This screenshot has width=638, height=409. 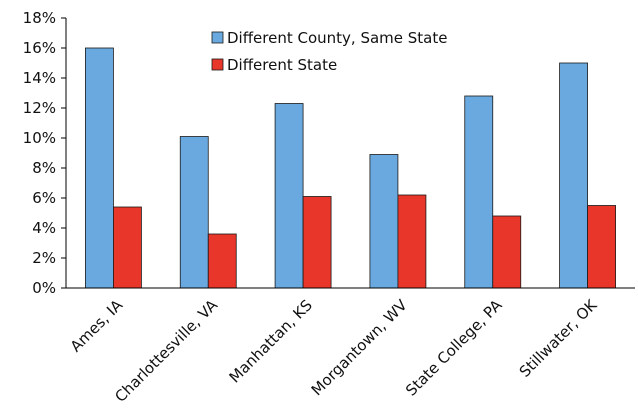 I want to click on x-category-label: Charlottesville, VA, so click(x=166, y=351).